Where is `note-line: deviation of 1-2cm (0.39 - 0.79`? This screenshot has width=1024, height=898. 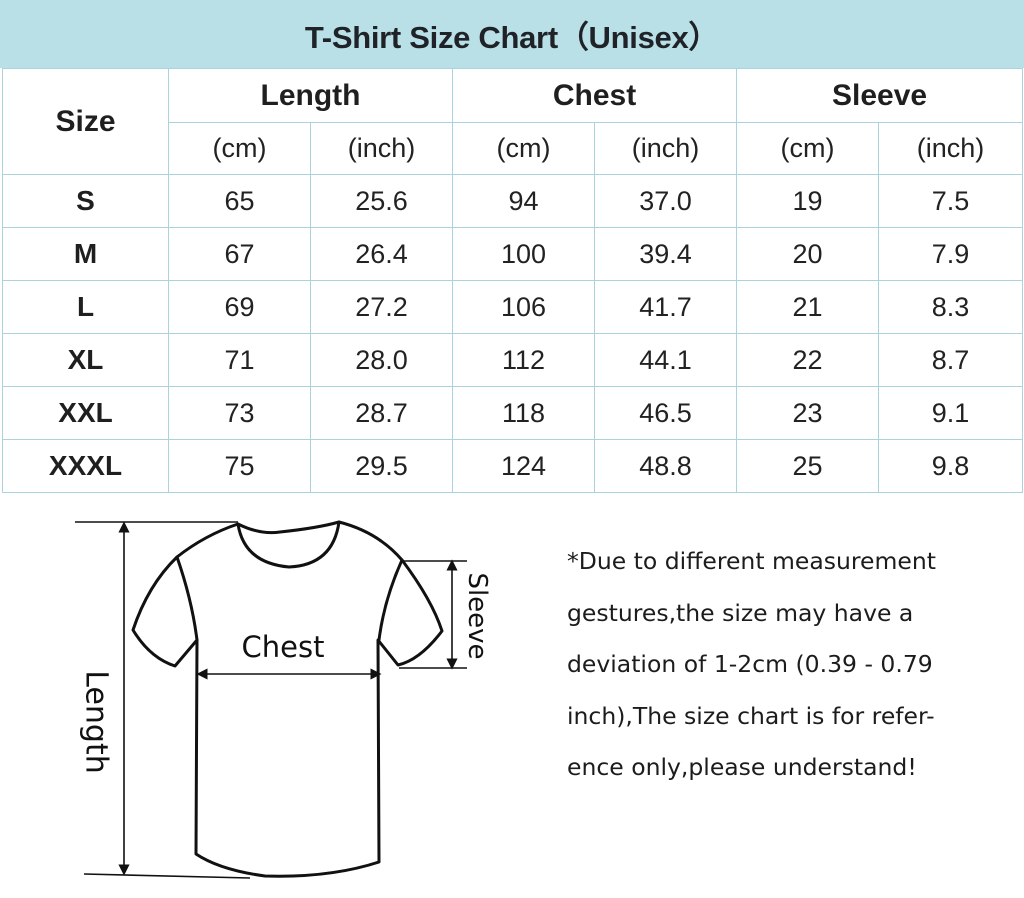
note-line: deviation of 1-2cm (0.39 - 0.79 is located at coordinates (750, 664).